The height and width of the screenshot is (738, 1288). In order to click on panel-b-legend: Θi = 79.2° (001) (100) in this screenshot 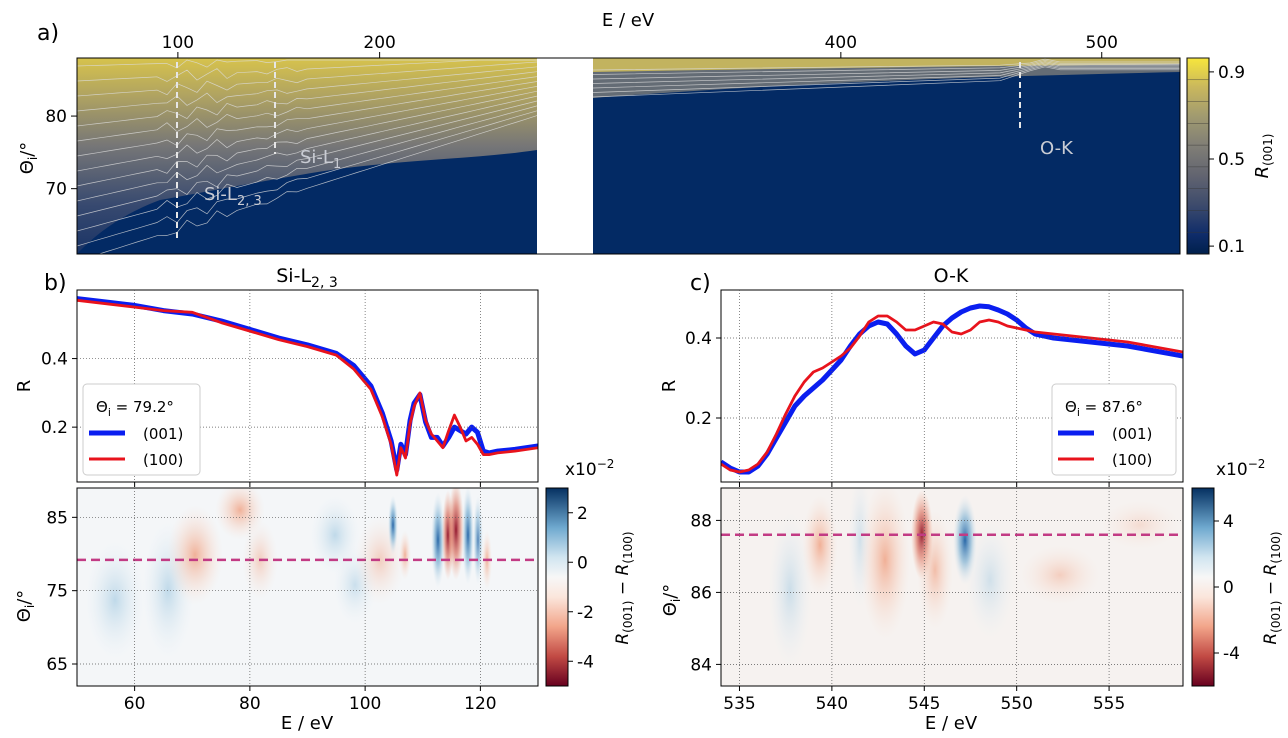, I will do `click(141, 429)`.